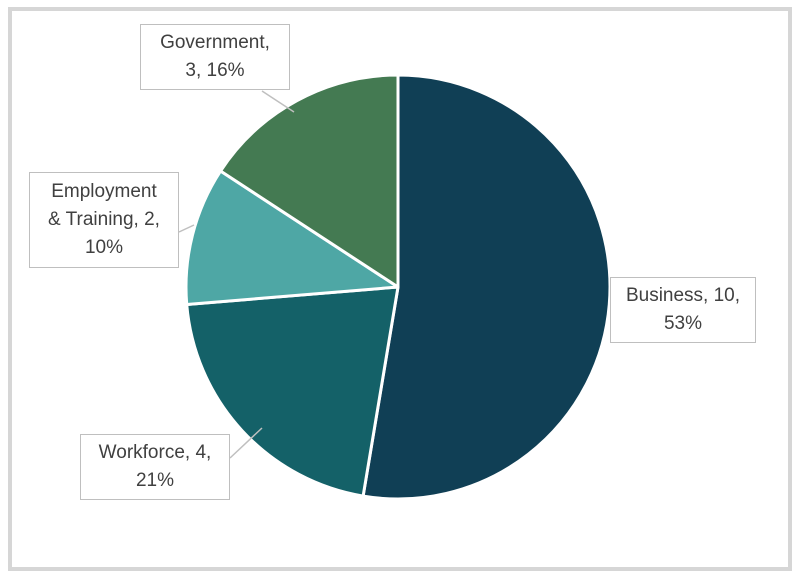 This screenshot has width=800, height=580. What do you see at coordinates (215, 42) in the screenshot?
I see `data-label-line: Government,` at bounding box center [215, 42].